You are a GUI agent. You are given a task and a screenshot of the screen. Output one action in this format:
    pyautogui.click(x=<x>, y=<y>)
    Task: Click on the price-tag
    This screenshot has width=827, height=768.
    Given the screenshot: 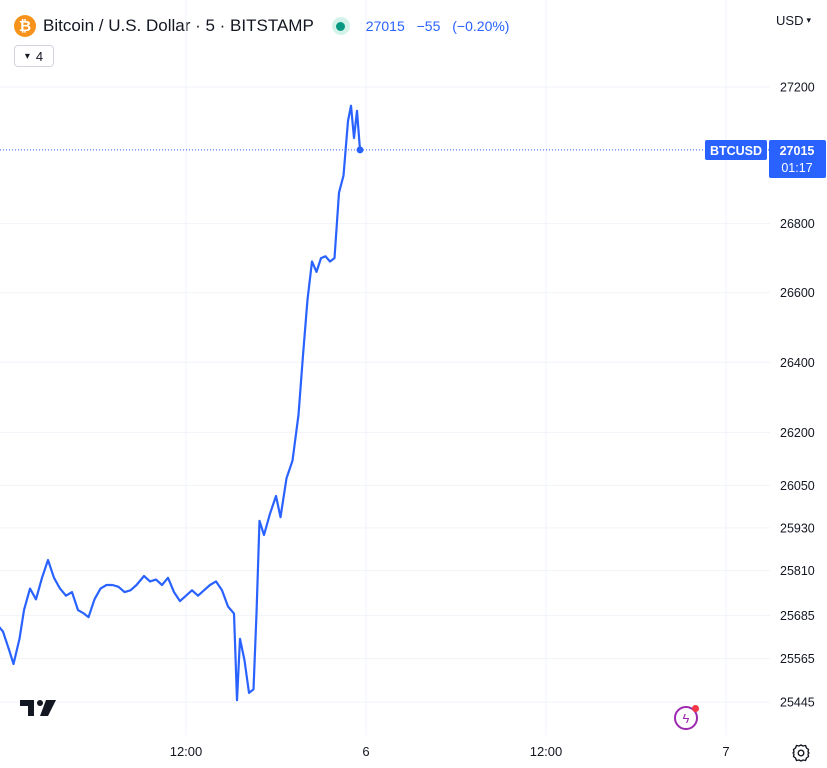 What is the action you would take?
    pyautogui.click(x=797, y=159)
    